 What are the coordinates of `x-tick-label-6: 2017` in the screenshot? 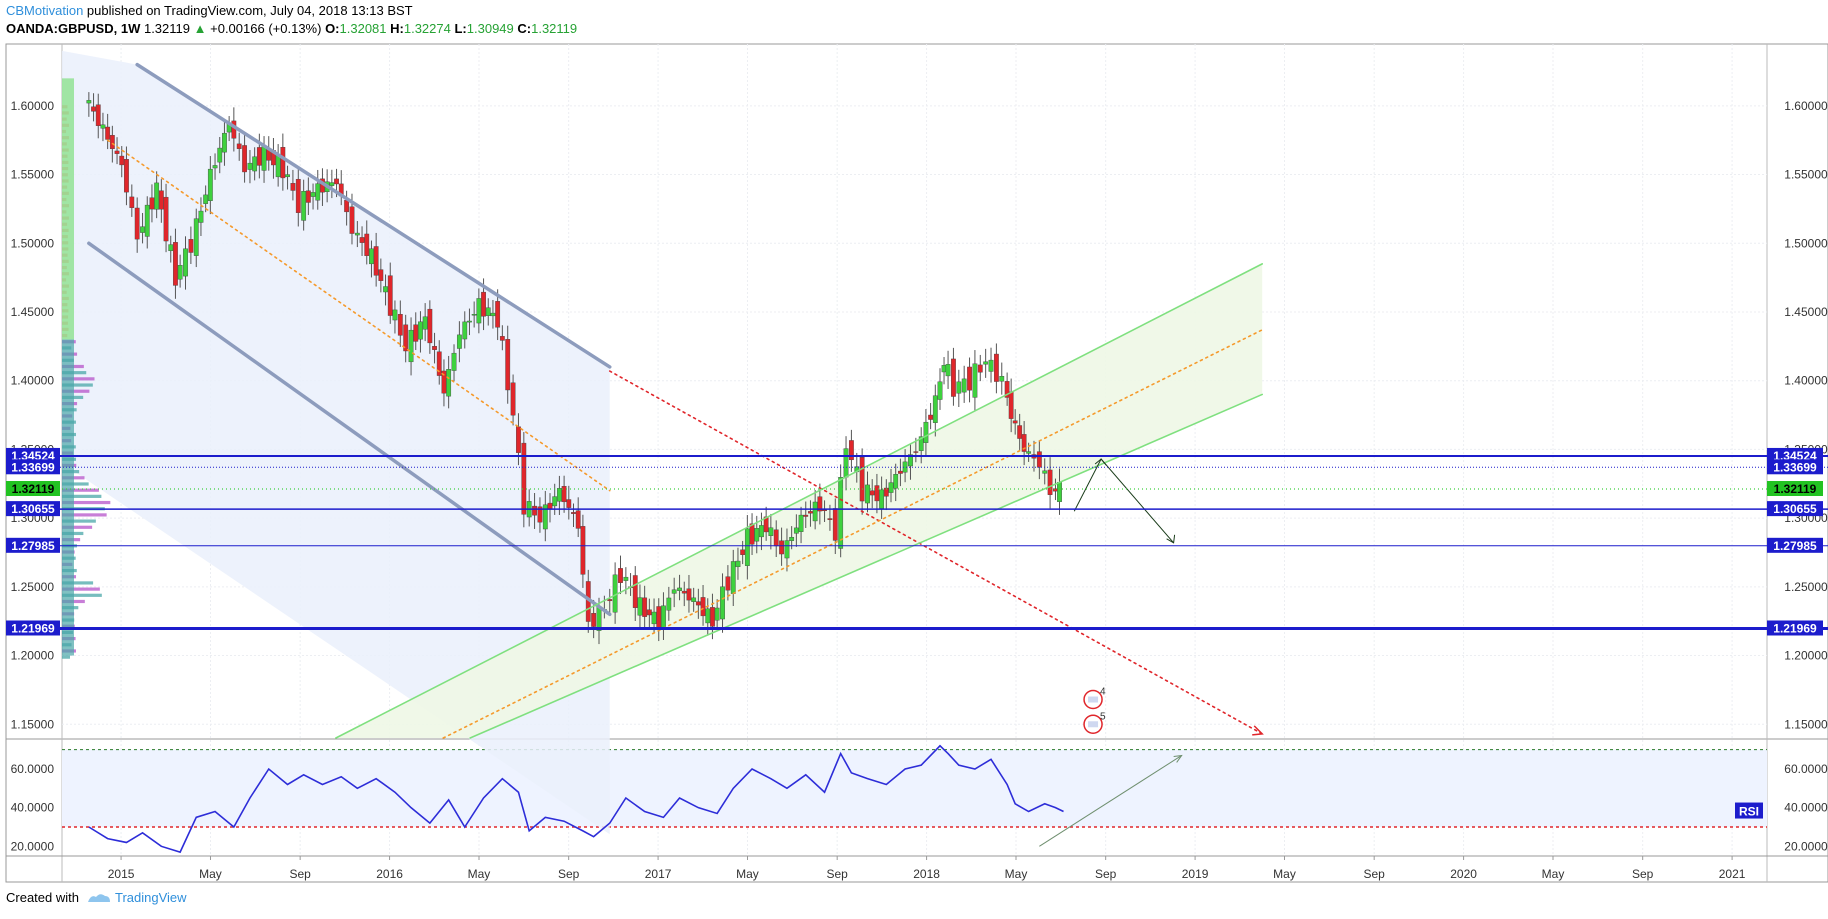 It's located at (658, 874).